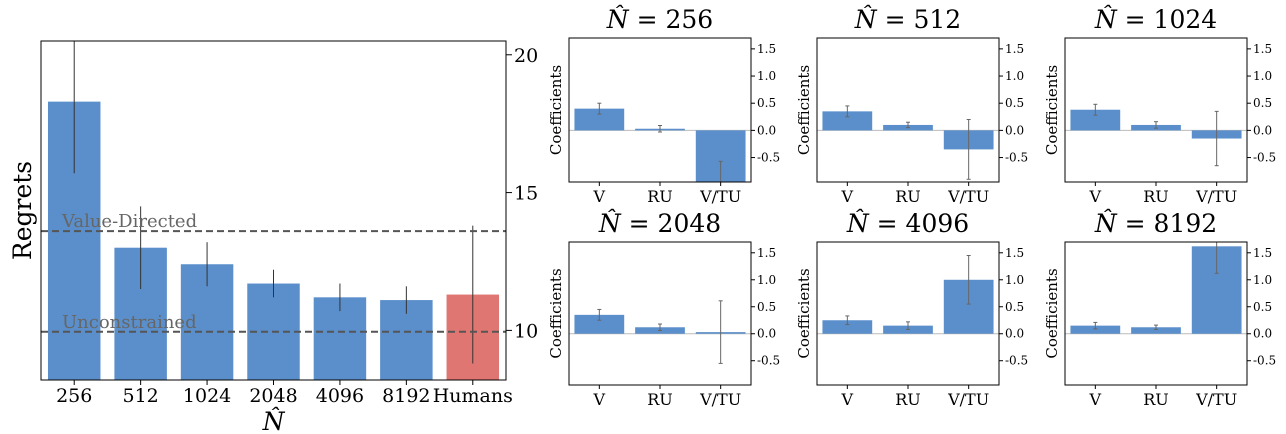 The image size is (1286, 434). What do you see at coordinates (526, 56) in the screenshot?
I see `y-tick-label: 20` at bounding box center [526, 56].